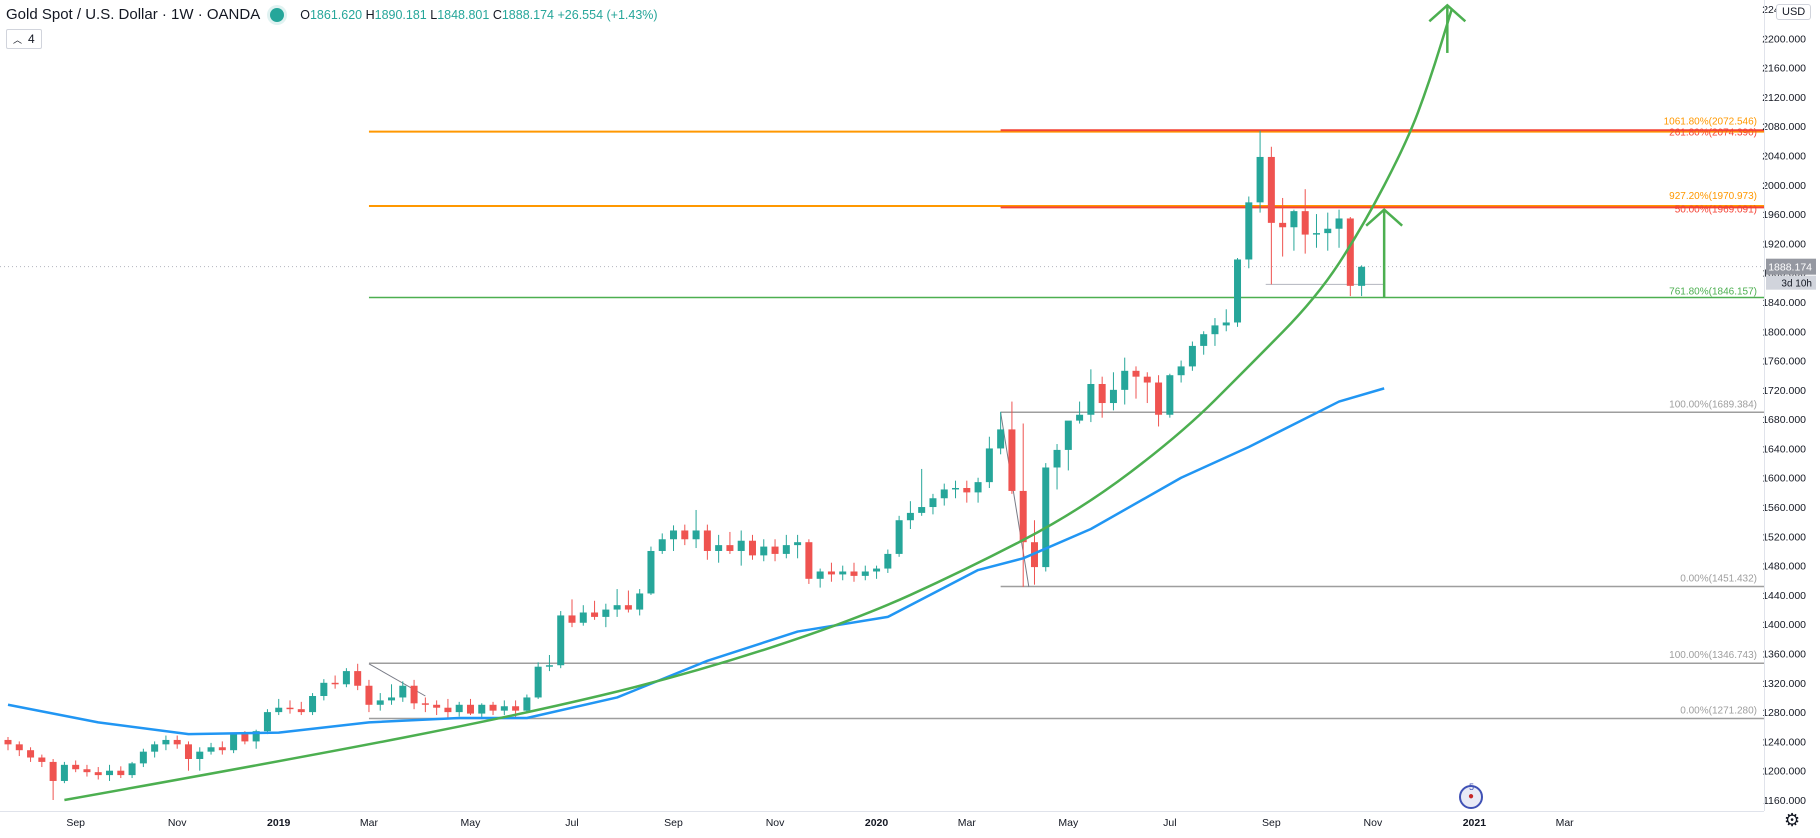  Describe the element at coordinates (1784, 596) in the screenshot. I see `price-tick-label: 1440.000` at that location.